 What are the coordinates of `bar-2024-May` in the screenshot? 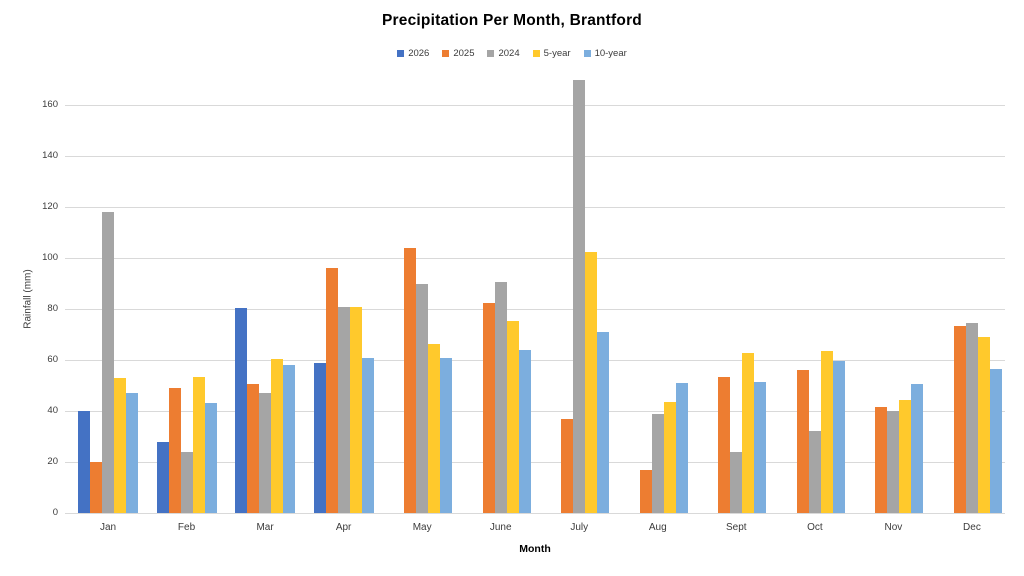 It's located at (422, 398).